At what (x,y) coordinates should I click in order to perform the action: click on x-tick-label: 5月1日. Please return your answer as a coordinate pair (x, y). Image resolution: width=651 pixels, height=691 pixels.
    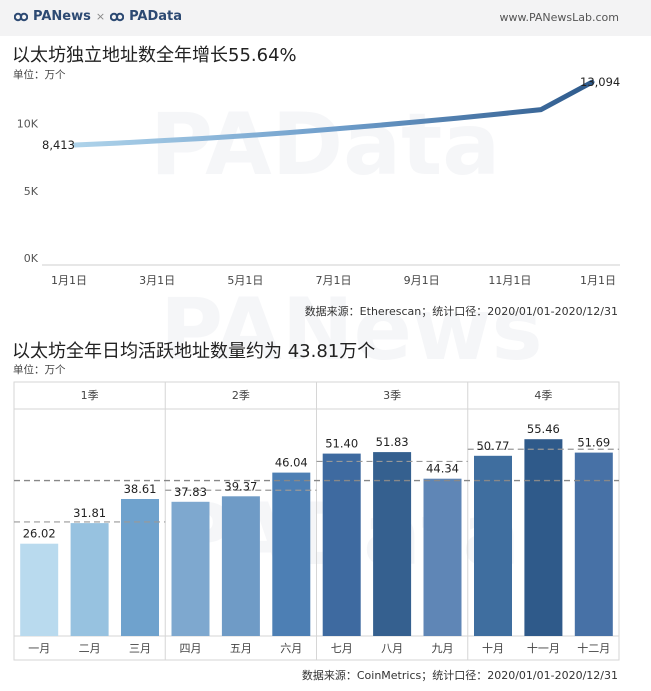
    Looking at the image, I should click on (245, 280).